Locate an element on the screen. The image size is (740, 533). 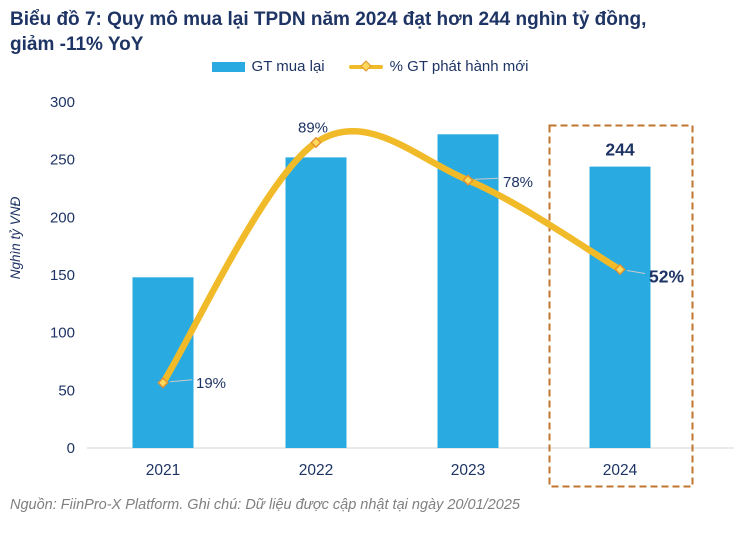
leader-line-2023 is located at coordinates (487, 178).